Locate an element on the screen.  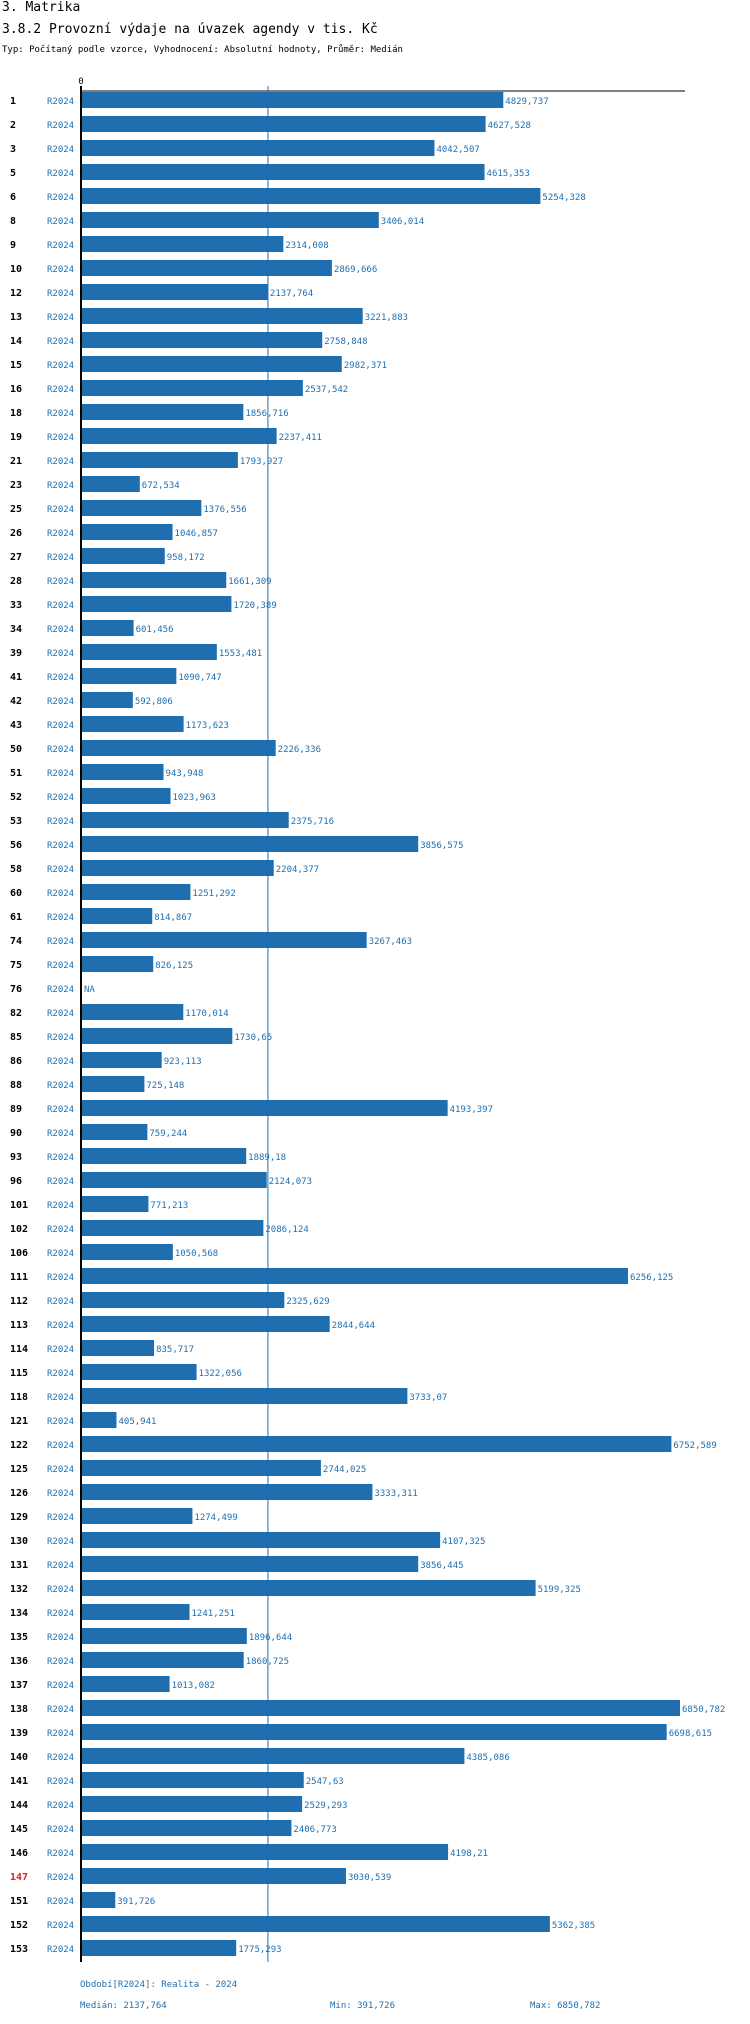
category-label: 75 is located at coordinates (16, 965).